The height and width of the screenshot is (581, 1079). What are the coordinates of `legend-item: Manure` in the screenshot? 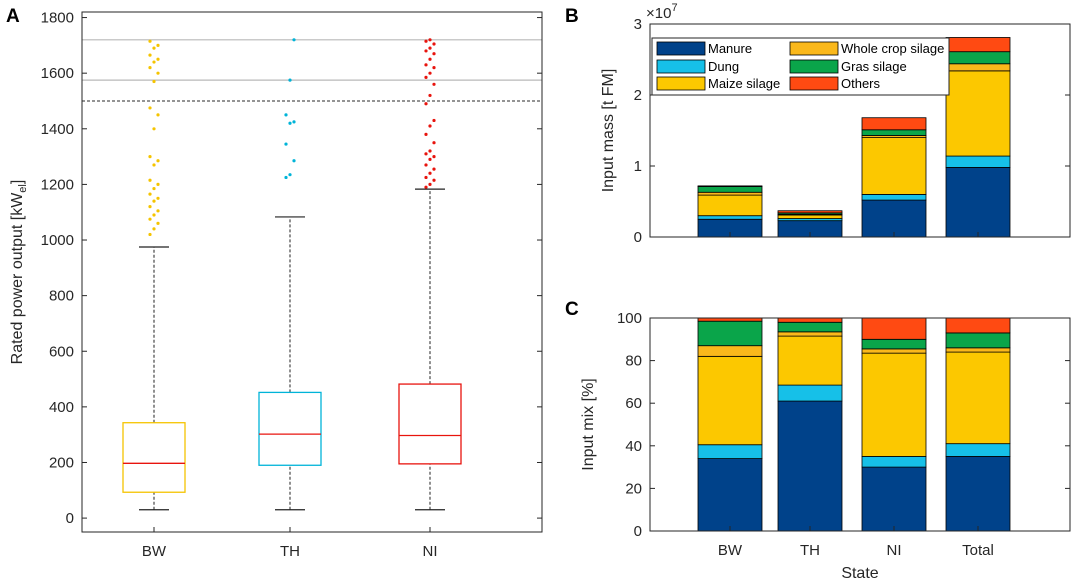 It's located at (704, 48).